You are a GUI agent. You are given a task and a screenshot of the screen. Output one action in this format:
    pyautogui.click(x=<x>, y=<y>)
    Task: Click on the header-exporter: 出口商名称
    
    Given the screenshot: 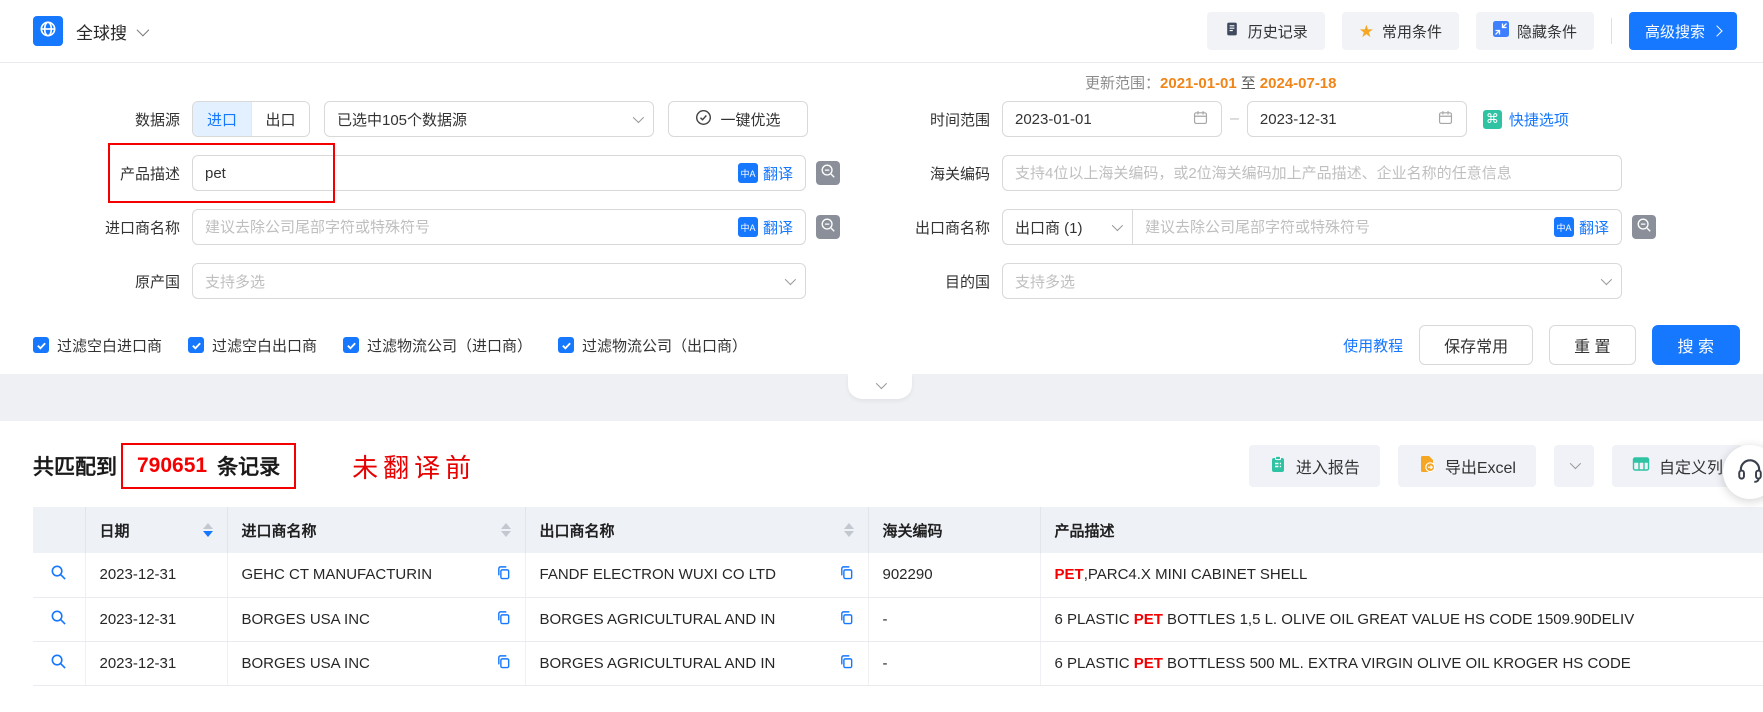 What is the action you would take?
    pyautogui.click(x=697, y=530)
    